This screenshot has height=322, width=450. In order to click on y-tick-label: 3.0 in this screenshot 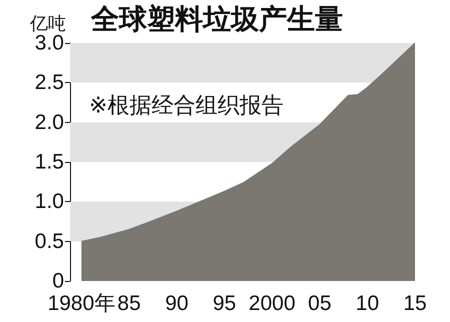, I will do `click(49, 43)`.